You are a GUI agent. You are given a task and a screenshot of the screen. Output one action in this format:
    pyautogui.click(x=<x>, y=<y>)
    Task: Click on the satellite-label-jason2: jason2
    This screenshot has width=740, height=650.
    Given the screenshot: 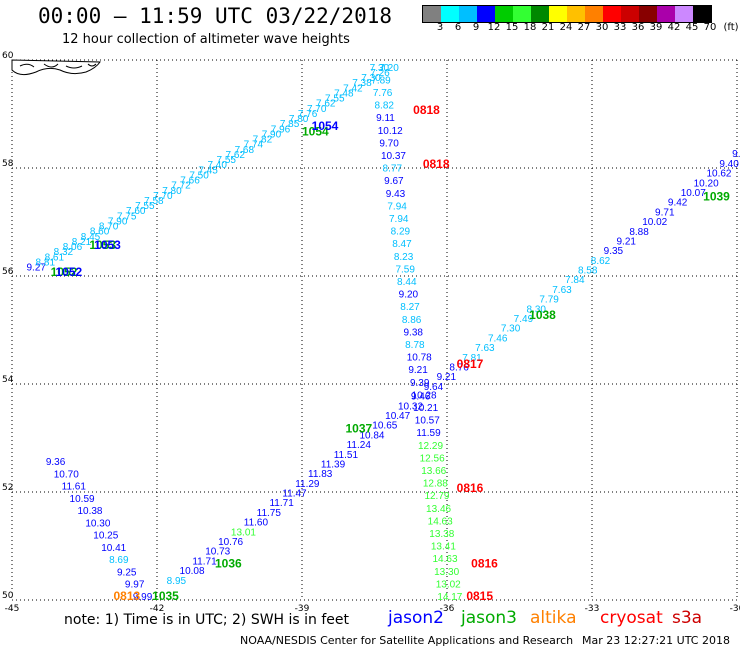 What is the action you would take?
    pyautogui.click(x=416, y=618)
    